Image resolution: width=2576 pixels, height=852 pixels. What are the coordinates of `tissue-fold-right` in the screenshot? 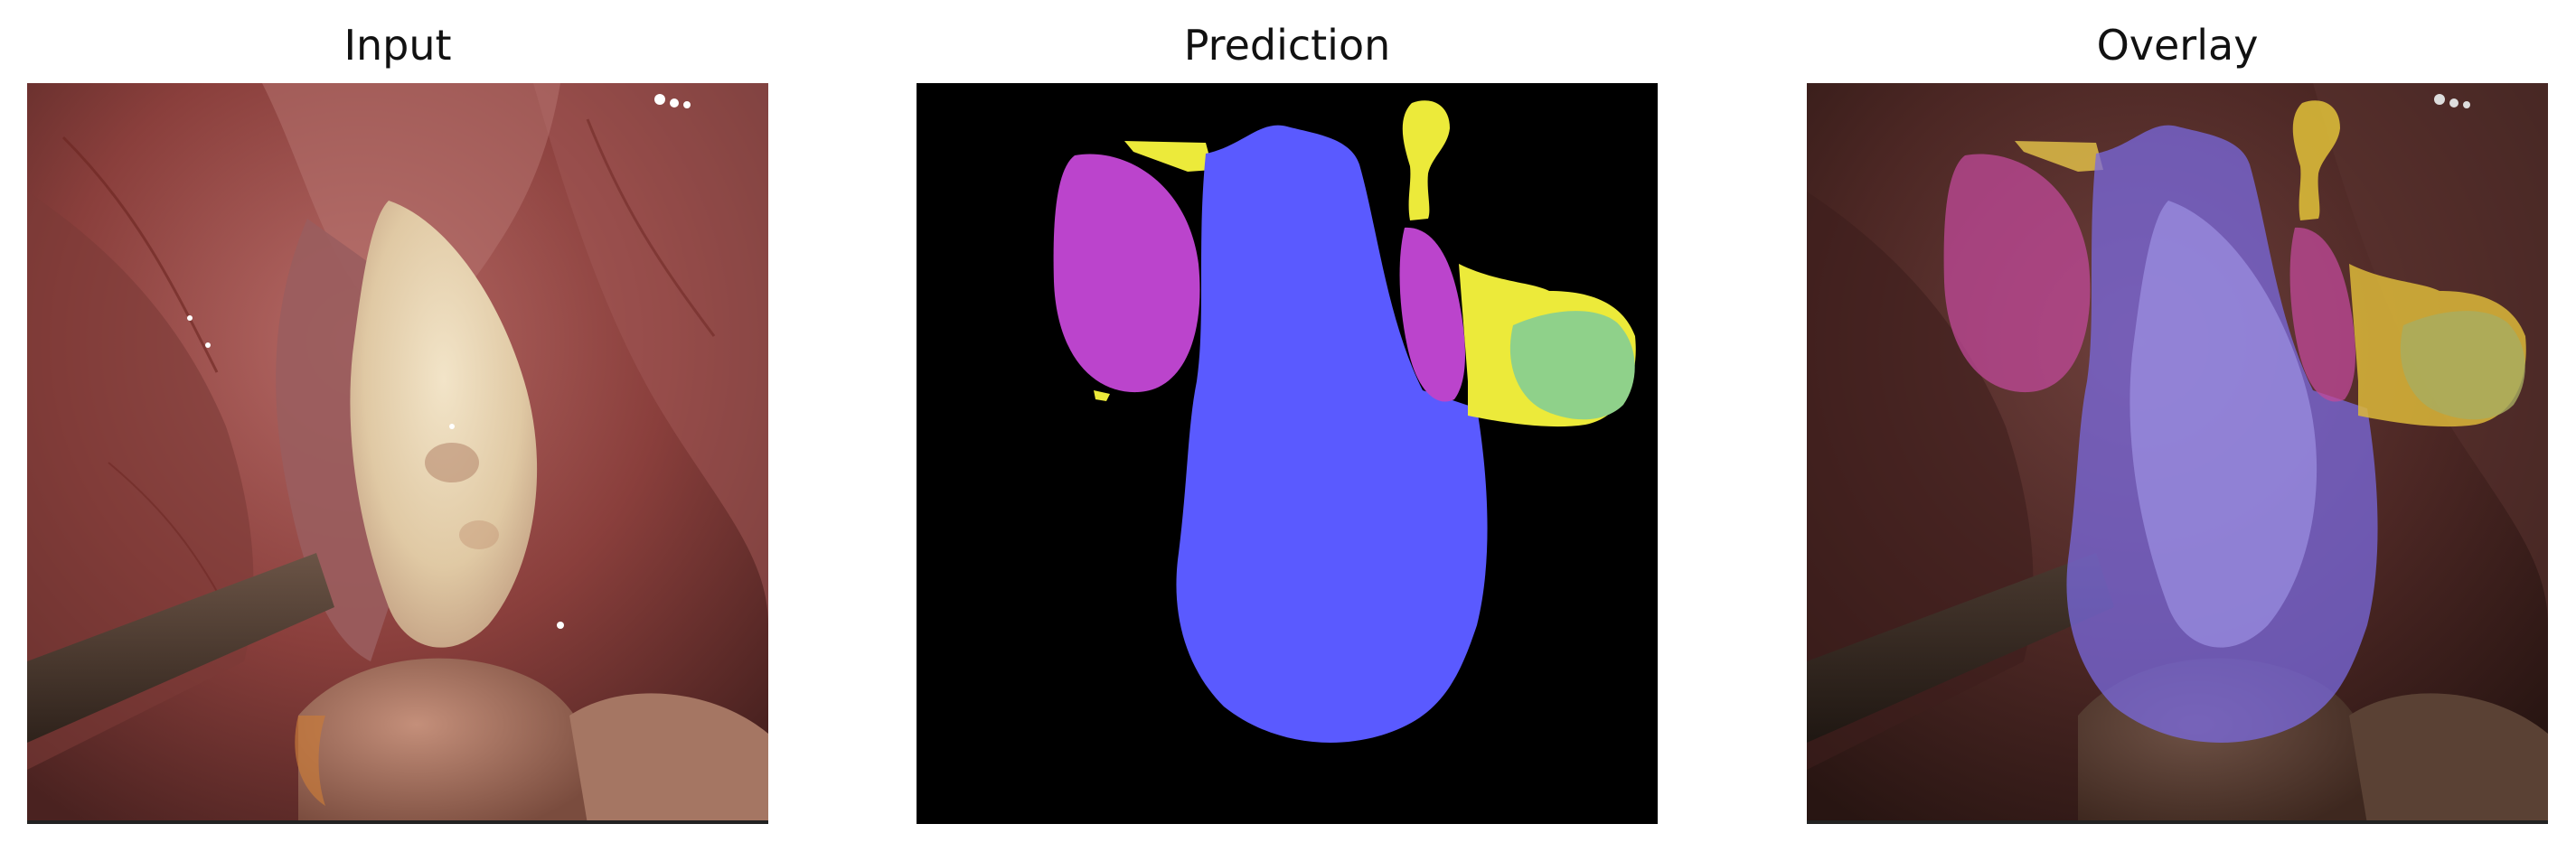 It's located at (650, 354).